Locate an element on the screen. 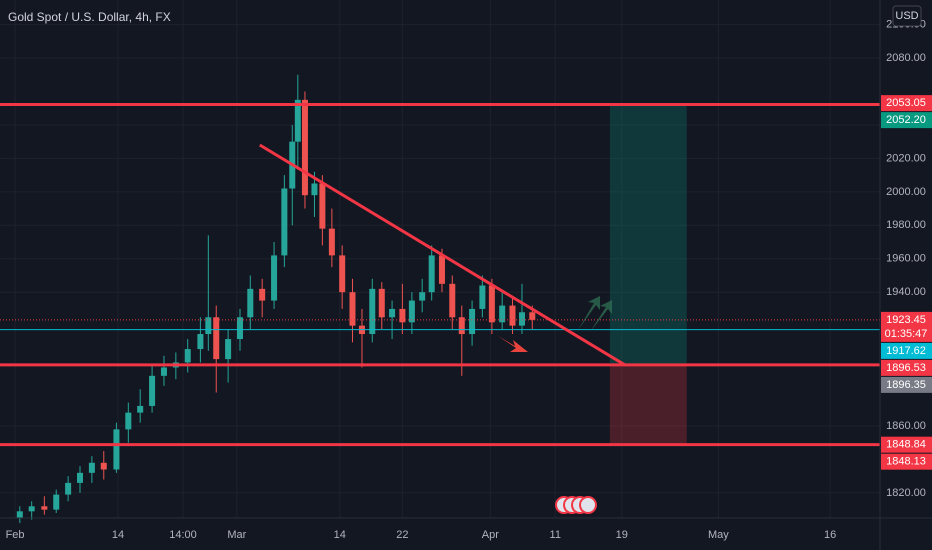 The image size is (932, 550). price-label: 1896.35 is located at coordinates (906, 385).